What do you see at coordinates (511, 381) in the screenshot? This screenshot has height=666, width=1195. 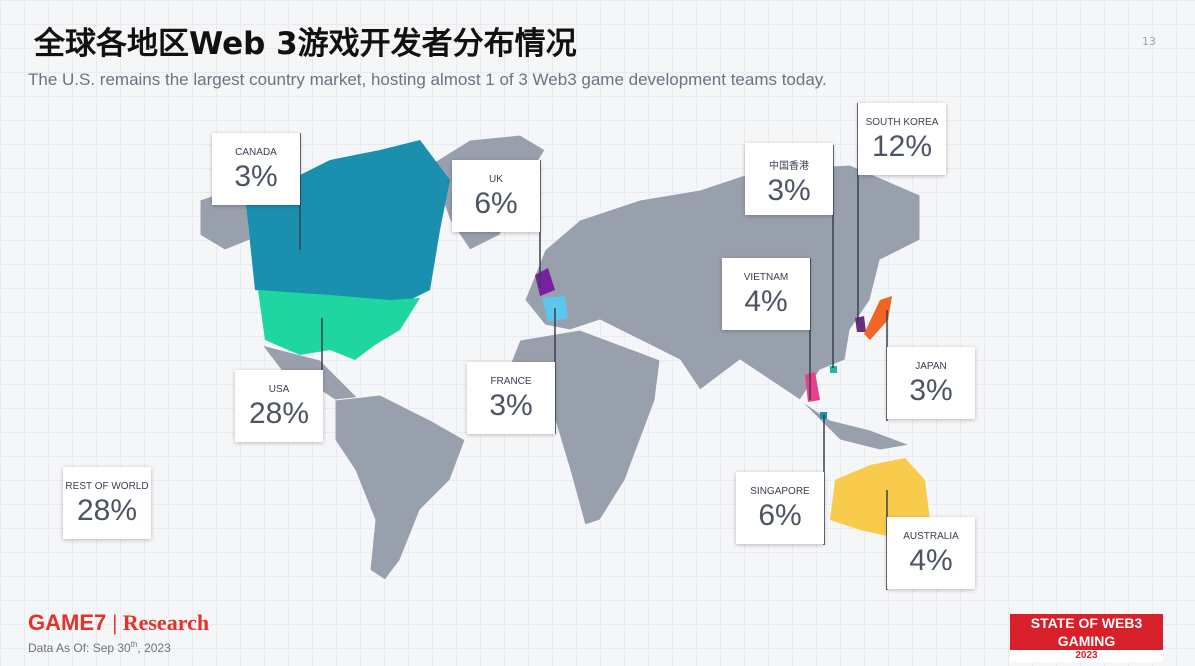 I see `region-name: FRANCE` at bounding box center [511, 381].